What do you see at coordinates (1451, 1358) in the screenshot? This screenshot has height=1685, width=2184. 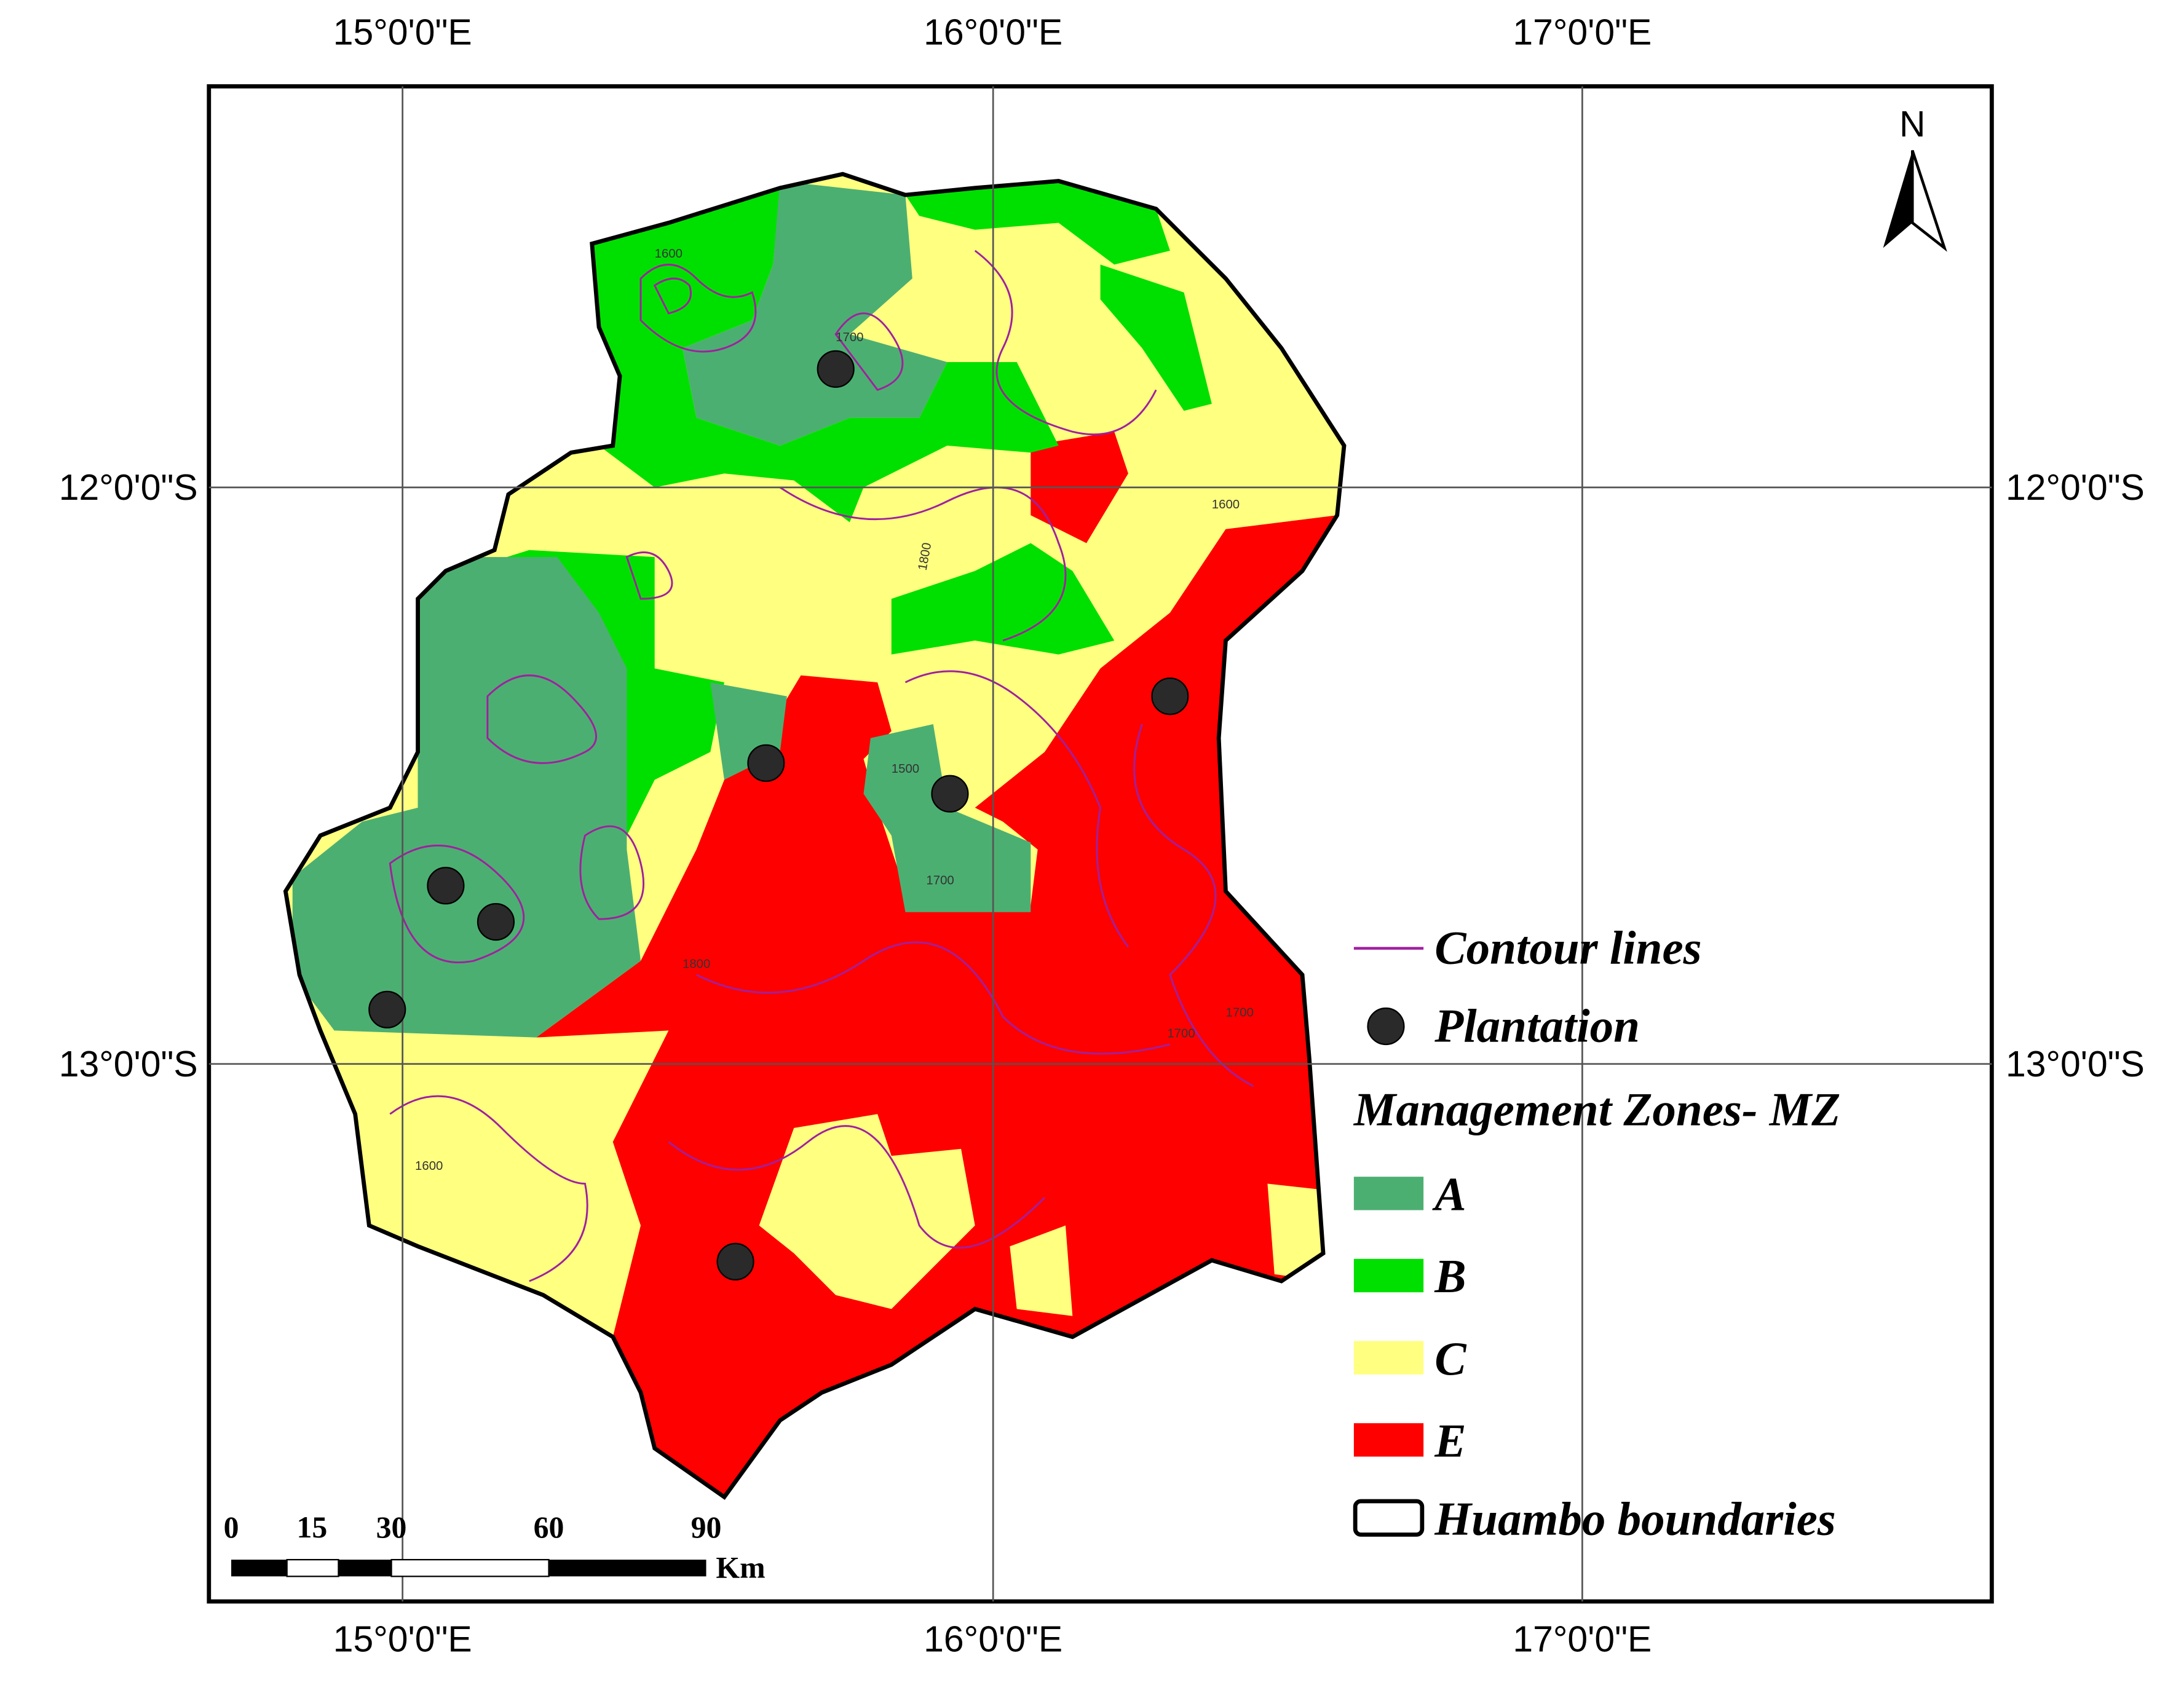 I see `legend-zone-label: C` at bounding box center [1451, 1358].